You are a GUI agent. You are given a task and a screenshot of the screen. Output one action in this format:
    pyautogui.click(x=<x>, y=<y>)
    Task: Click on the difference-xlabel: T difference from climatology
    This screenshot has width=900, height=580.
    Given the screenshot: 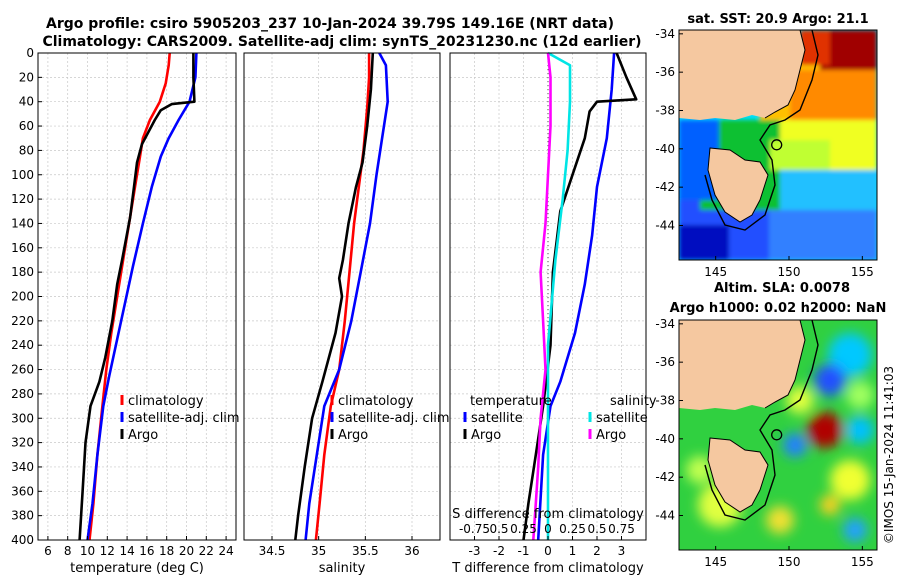 What is the action you would take?
    pyautogui.click(x=547, y=568)
    